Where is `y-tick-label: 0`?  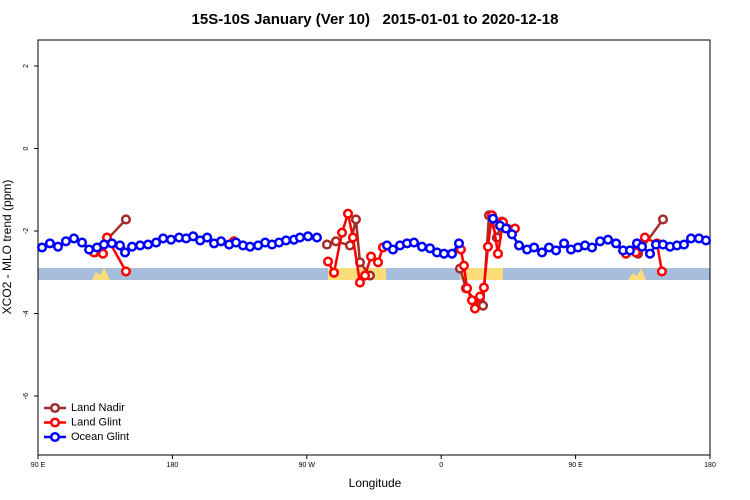
y-tick-label: 0 is located at coordinates (26, 148).